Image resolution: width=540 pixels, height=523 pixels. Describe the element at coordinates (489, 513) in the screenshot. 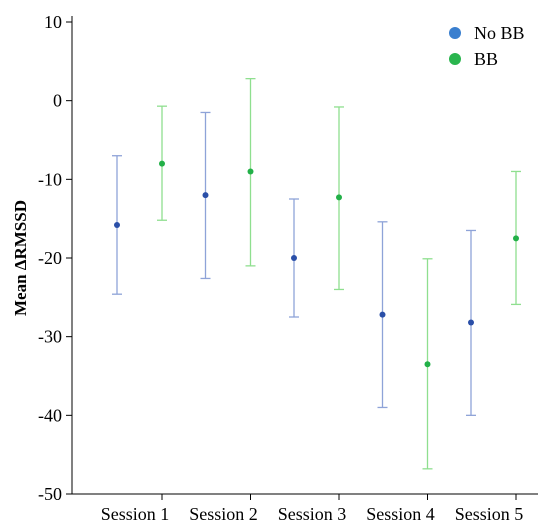

I see `x-tick-label: Session 5` at that location.